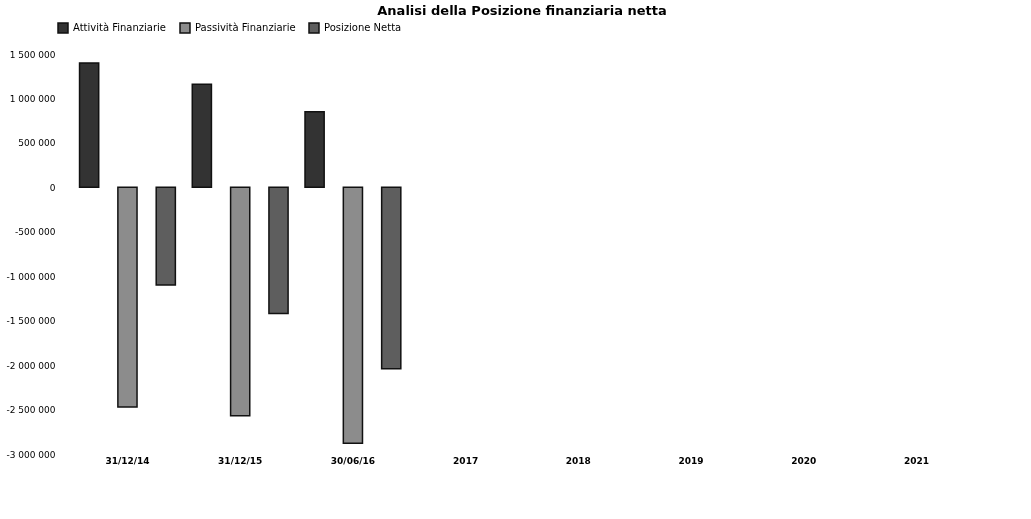 The width and height of the screenshot is (1031, 519). I want to click on y-tick-label: 1 500 000, so click(32, 54).